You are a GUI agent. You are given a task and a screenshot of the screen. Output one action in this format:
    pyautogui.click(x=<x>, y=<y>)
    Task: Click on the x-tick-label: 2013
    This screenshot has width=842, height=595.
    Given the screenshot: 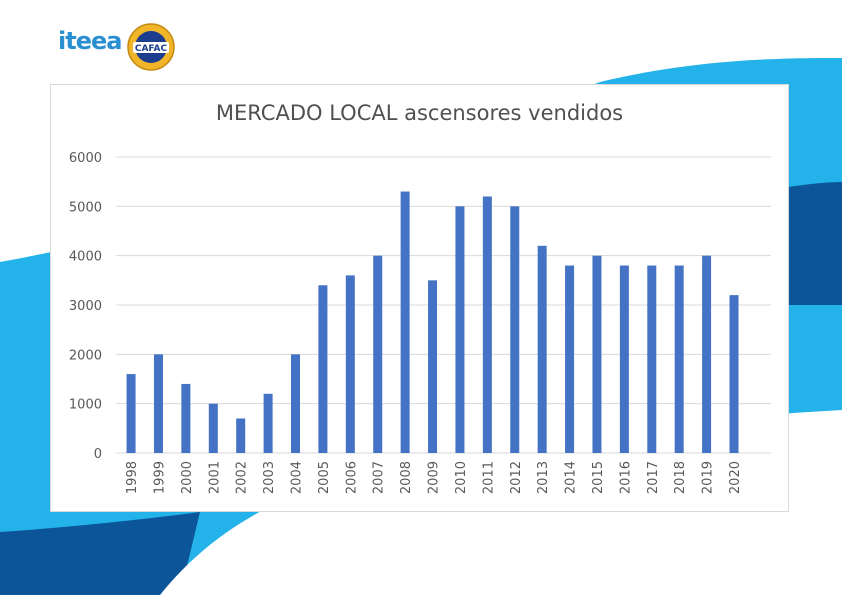 What is the action you would take?
    pyautogui.click(x=543, y=477)
    